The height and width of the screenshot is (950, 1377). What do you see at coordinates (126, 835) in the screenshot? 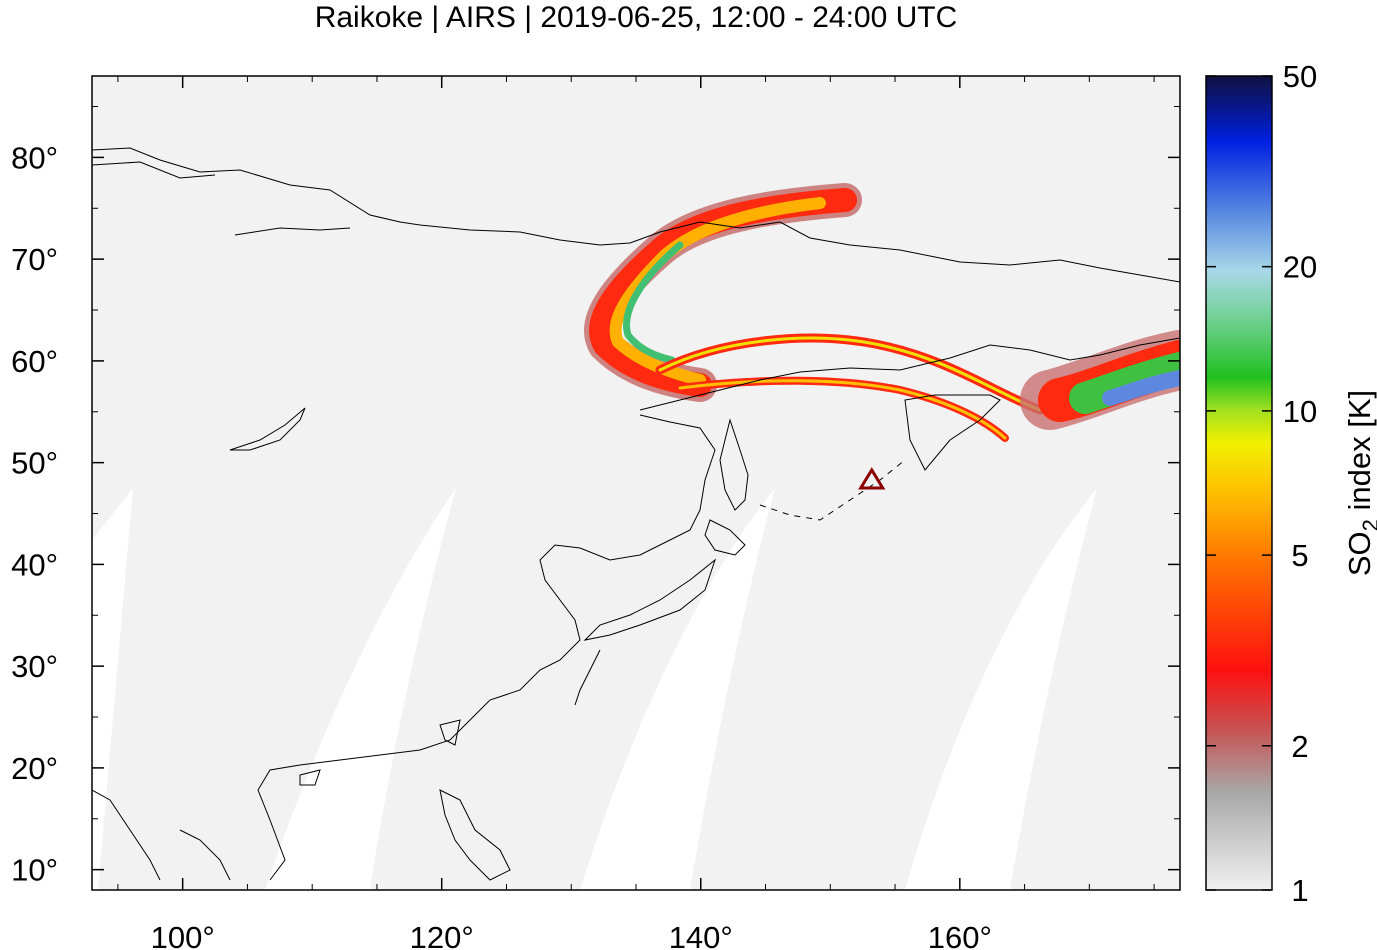
I see `indochina-west` at bounding box center [126, 835].